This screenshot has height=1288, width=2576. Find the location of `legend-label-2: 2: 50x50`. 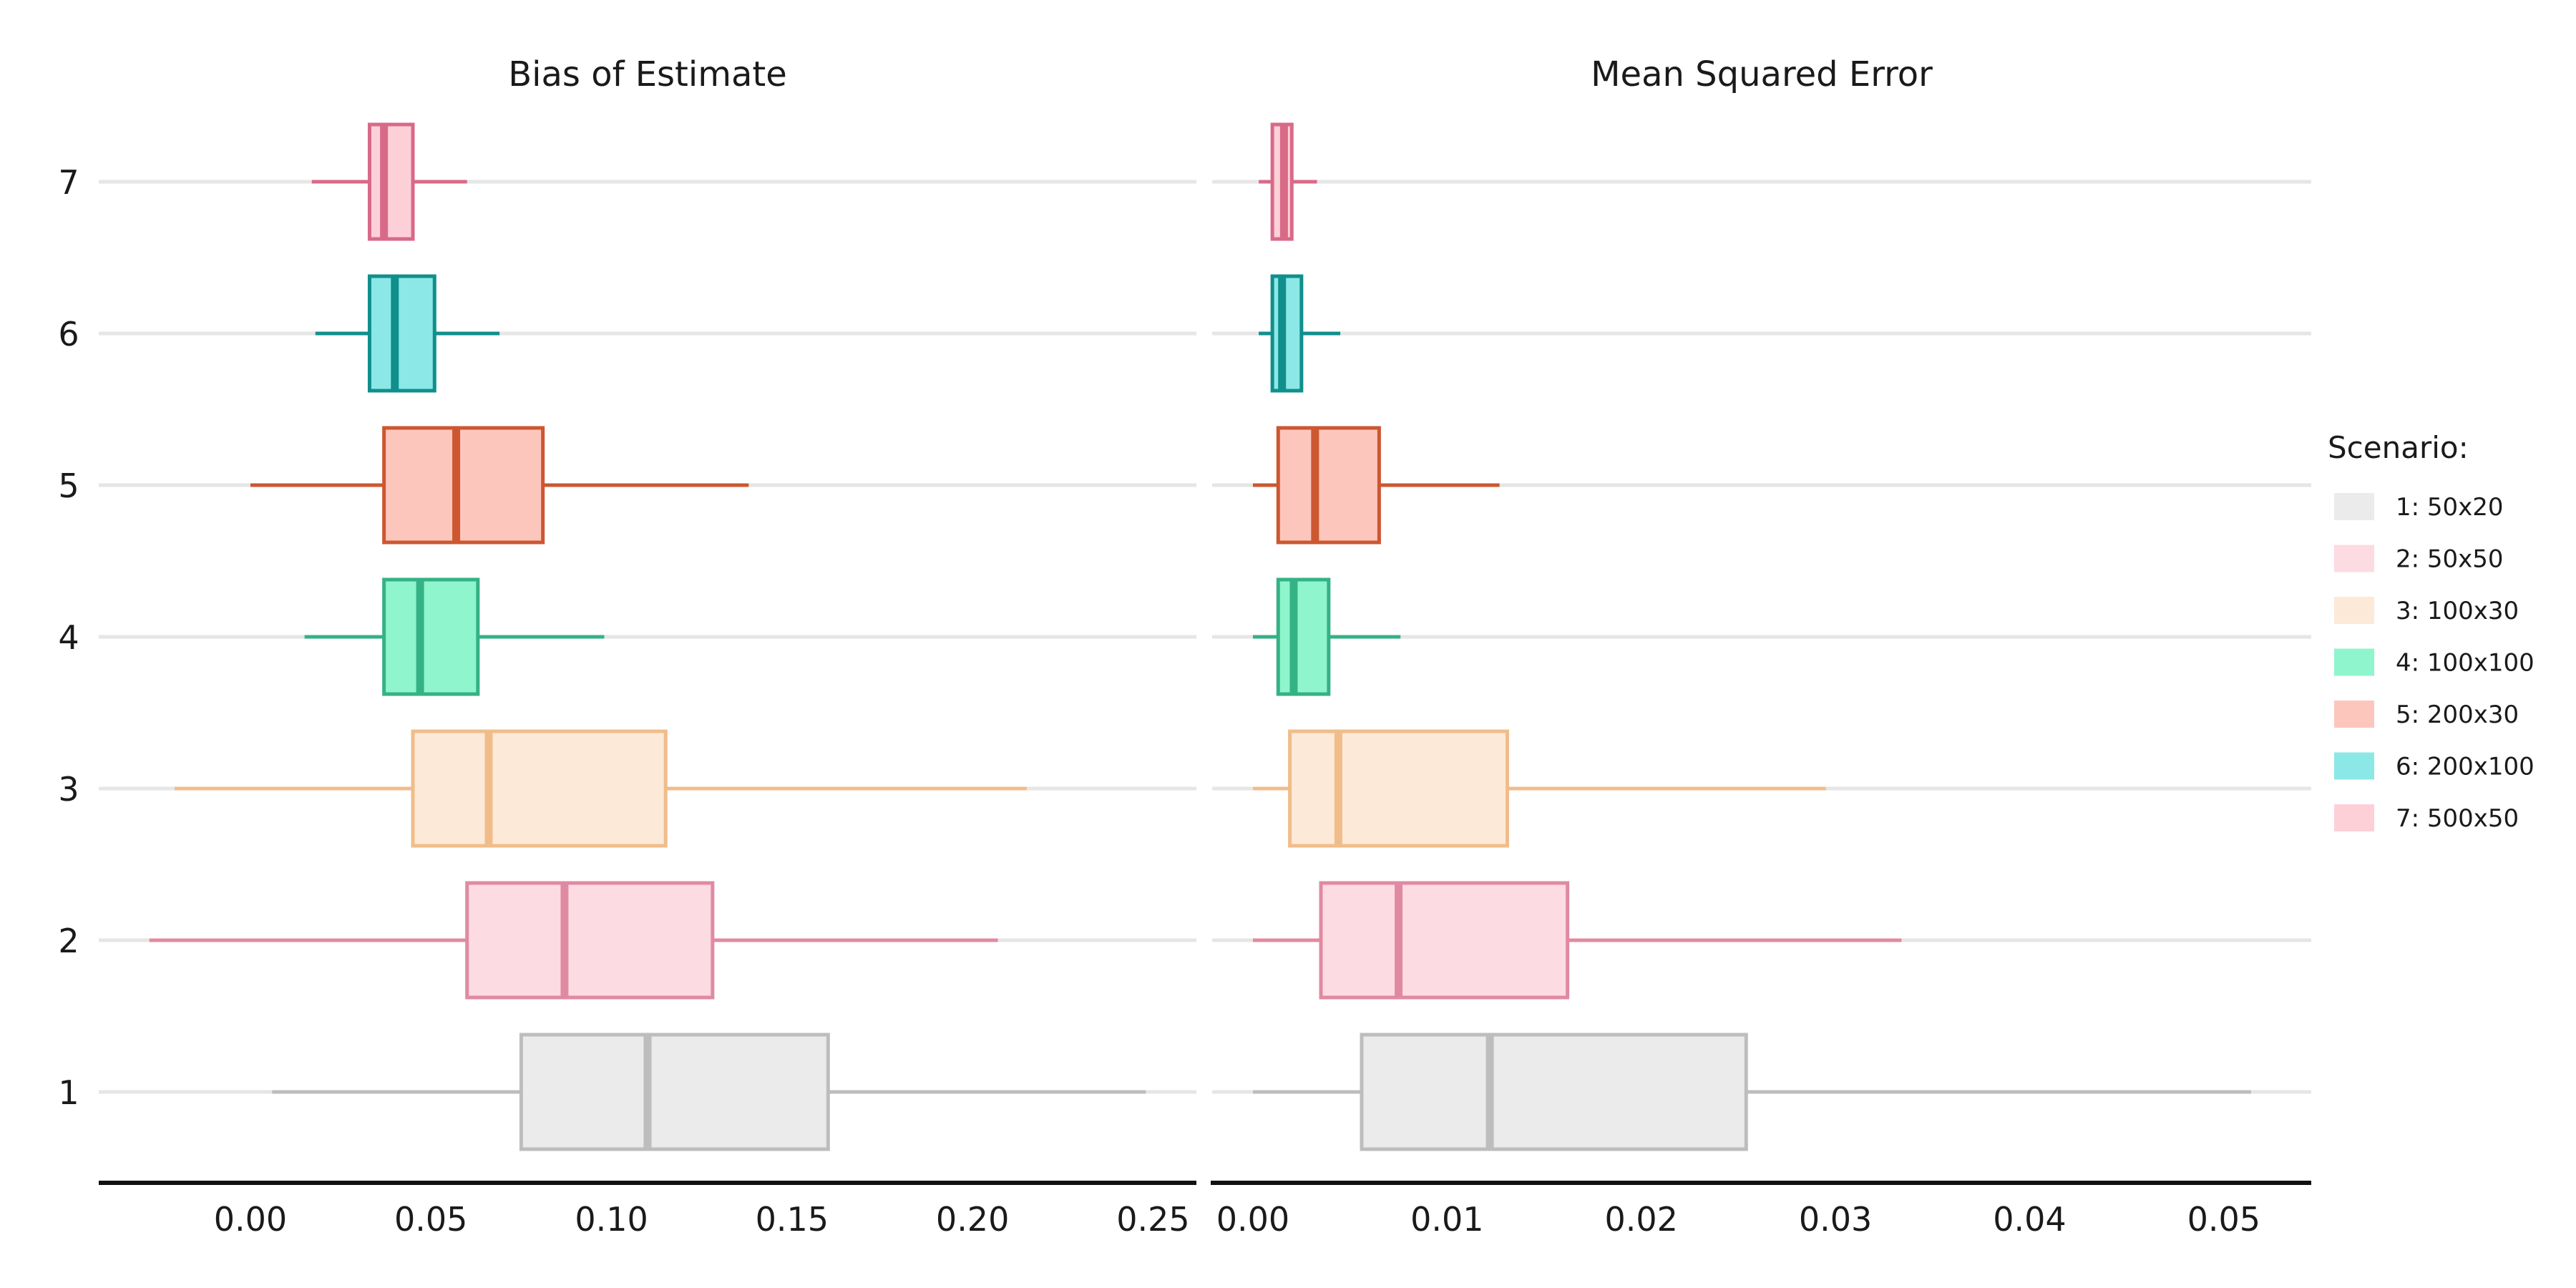

legend-label-2: 2: 50x50 is located at coordinates (2450, 559).